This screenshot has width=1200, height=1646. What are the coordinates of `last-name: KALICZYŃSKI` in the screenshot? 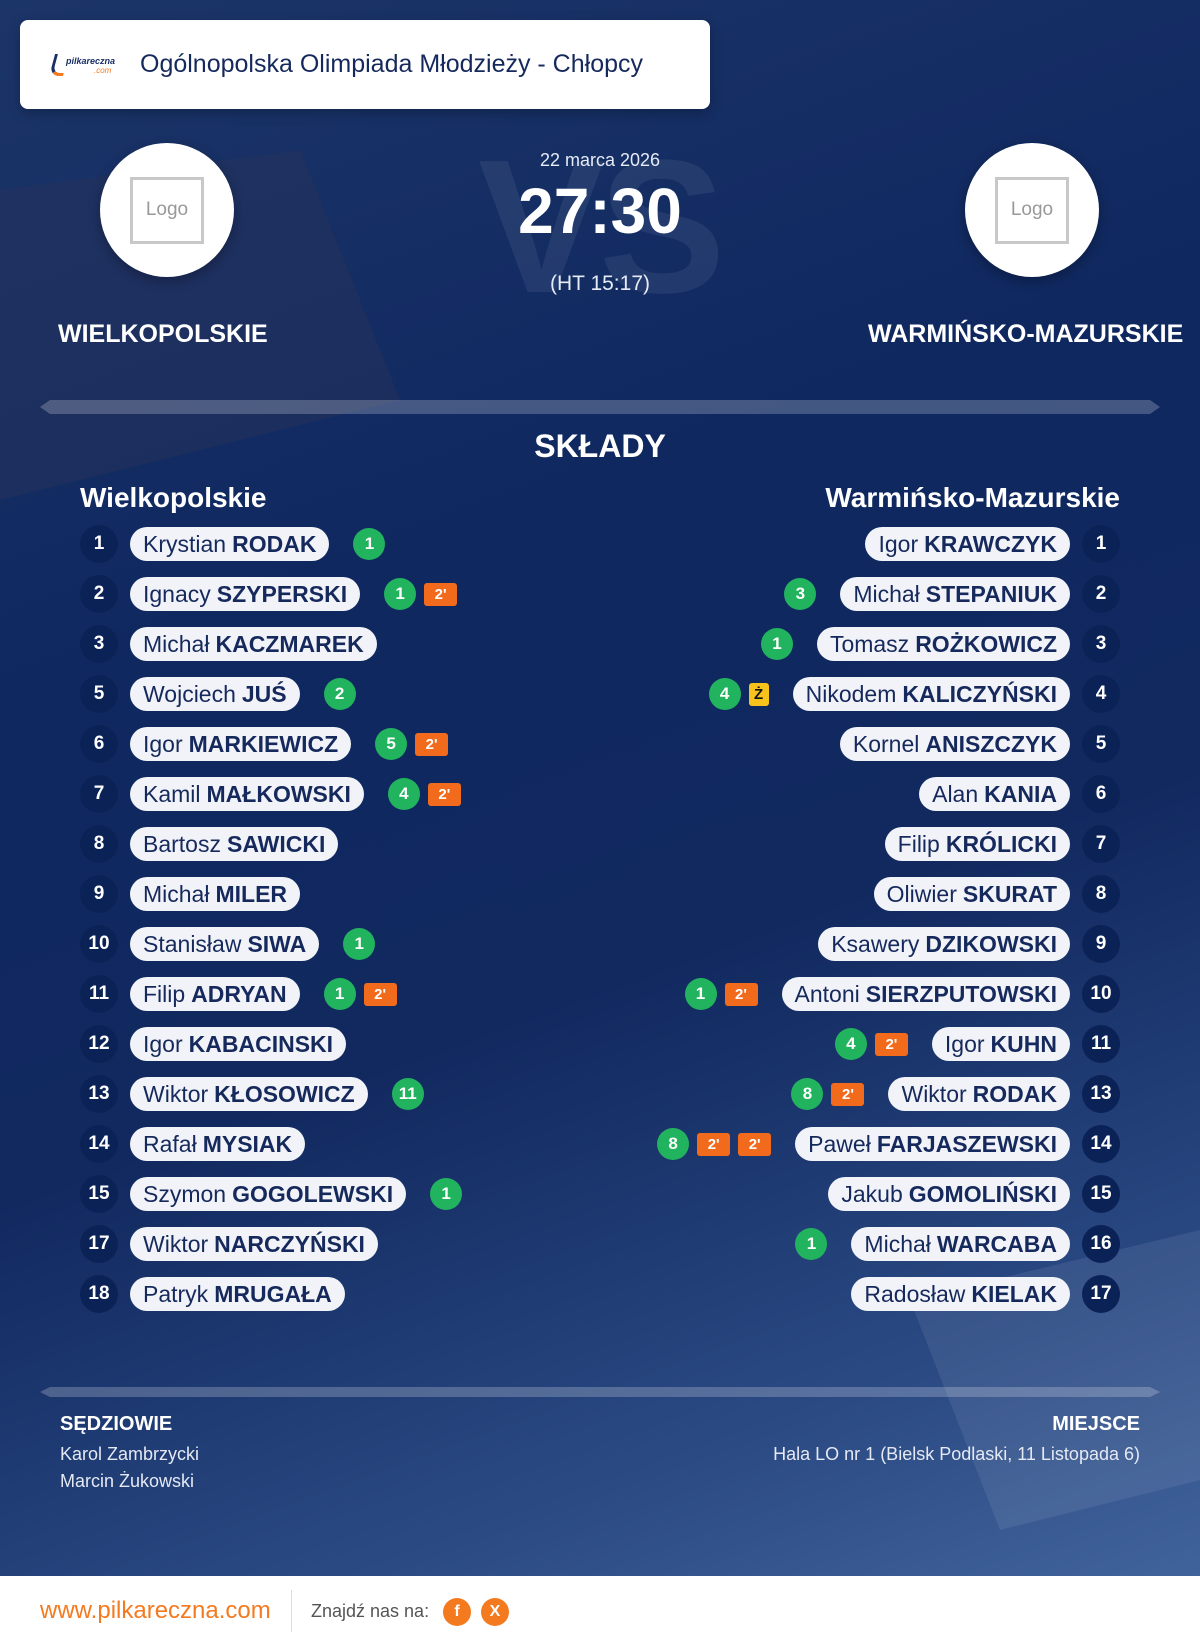 It's located at (979, 693).